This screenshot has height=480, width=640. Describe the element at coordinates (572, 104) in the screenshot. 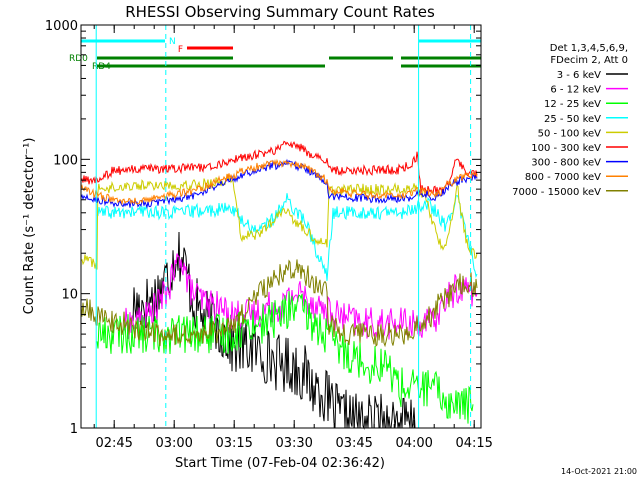

I see `legend-label-3: 12 - 25 keV` at that location.